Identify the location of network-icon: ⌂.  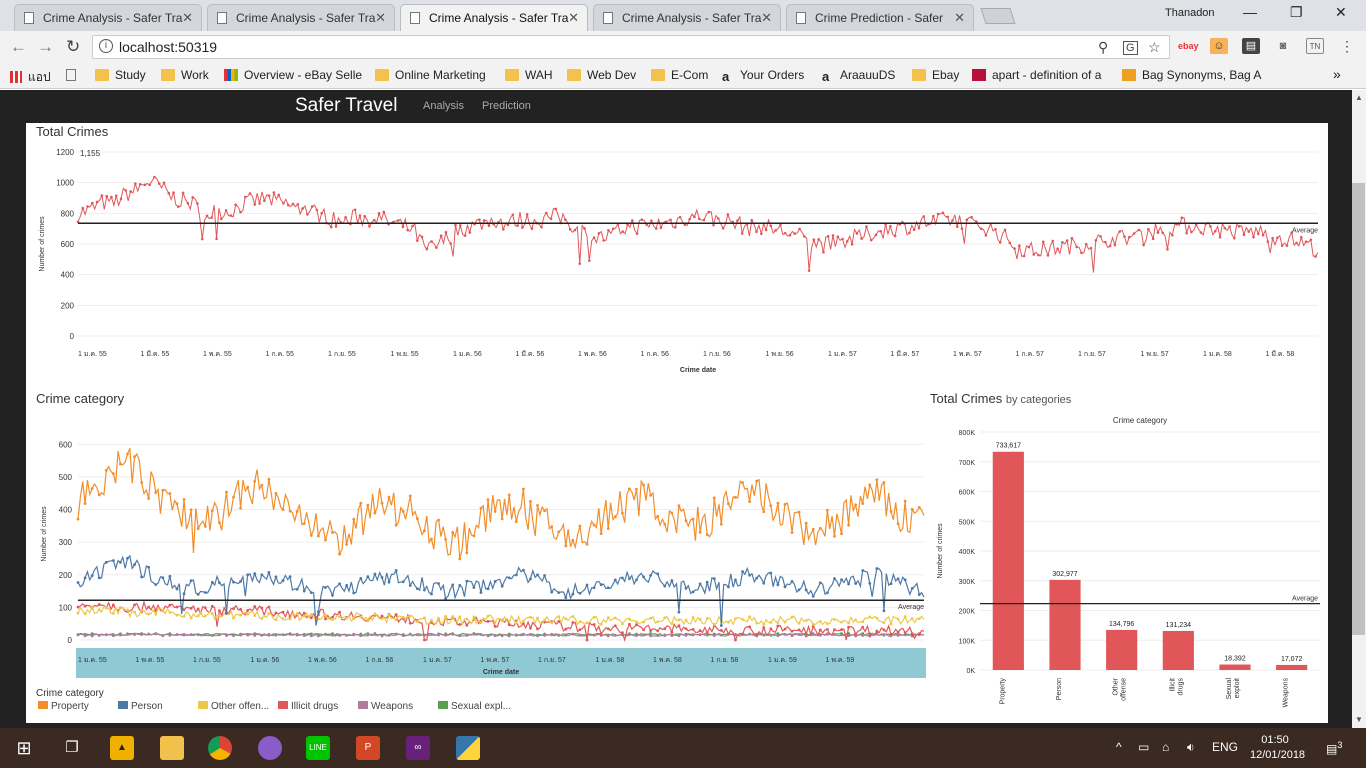
(1166, 747).